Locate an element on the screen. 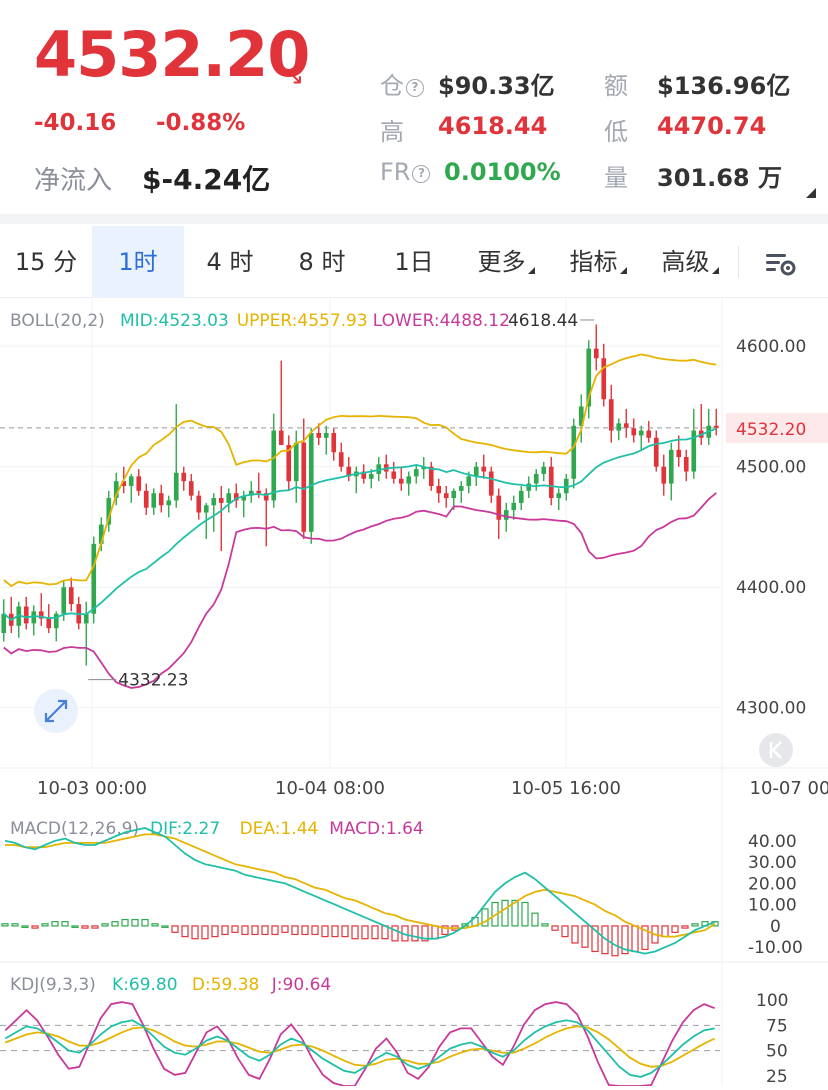 Image resolution: width=828 pixels, height=1090 pixels. tab-1h: 1时 is located at coordinates (138, 262).